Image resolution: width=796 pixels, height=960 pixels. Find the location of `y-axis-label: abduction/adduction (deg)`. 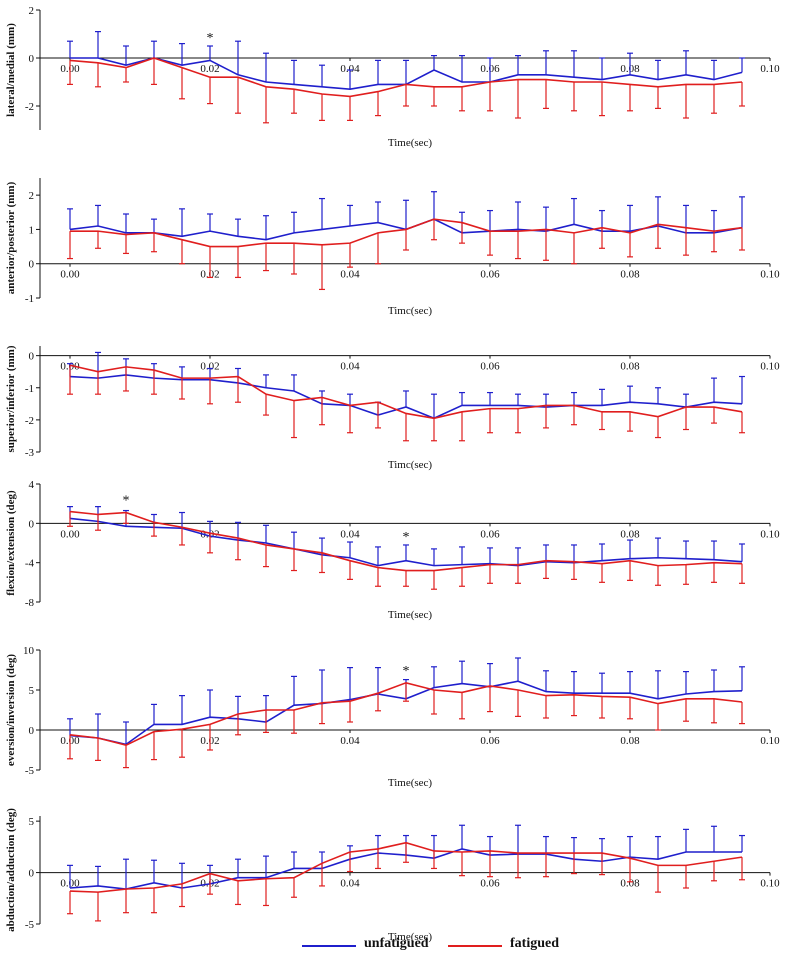

y-axis-label: abduction/adduction (deg) is located at coordinates (11, 870).